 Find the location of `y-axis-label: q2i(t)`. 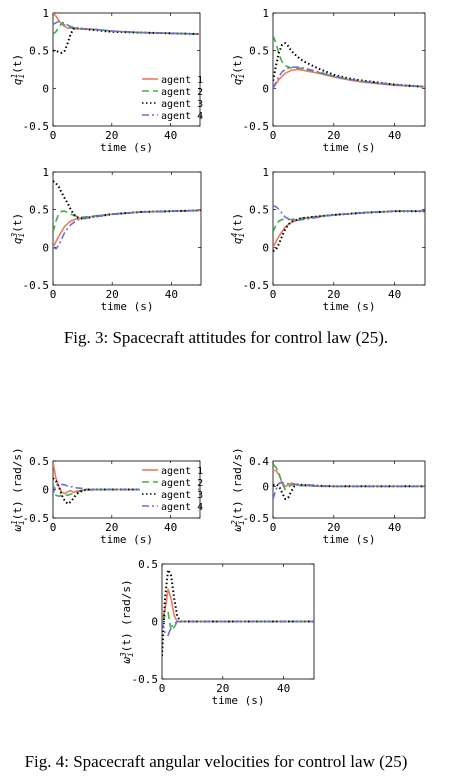

y-axis-label: q2i(t) is located at coordinates (238, 69).